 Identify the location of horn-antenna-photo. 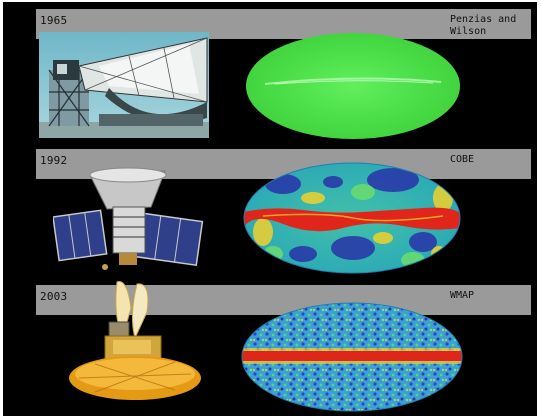
(124, 85).